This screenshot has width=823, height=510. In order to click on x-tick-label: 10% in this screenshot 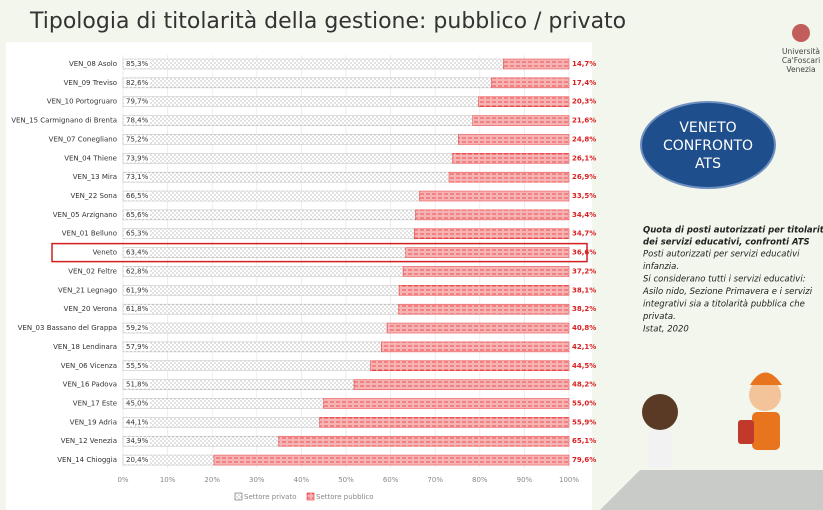, I will do `click(168, 480)`.